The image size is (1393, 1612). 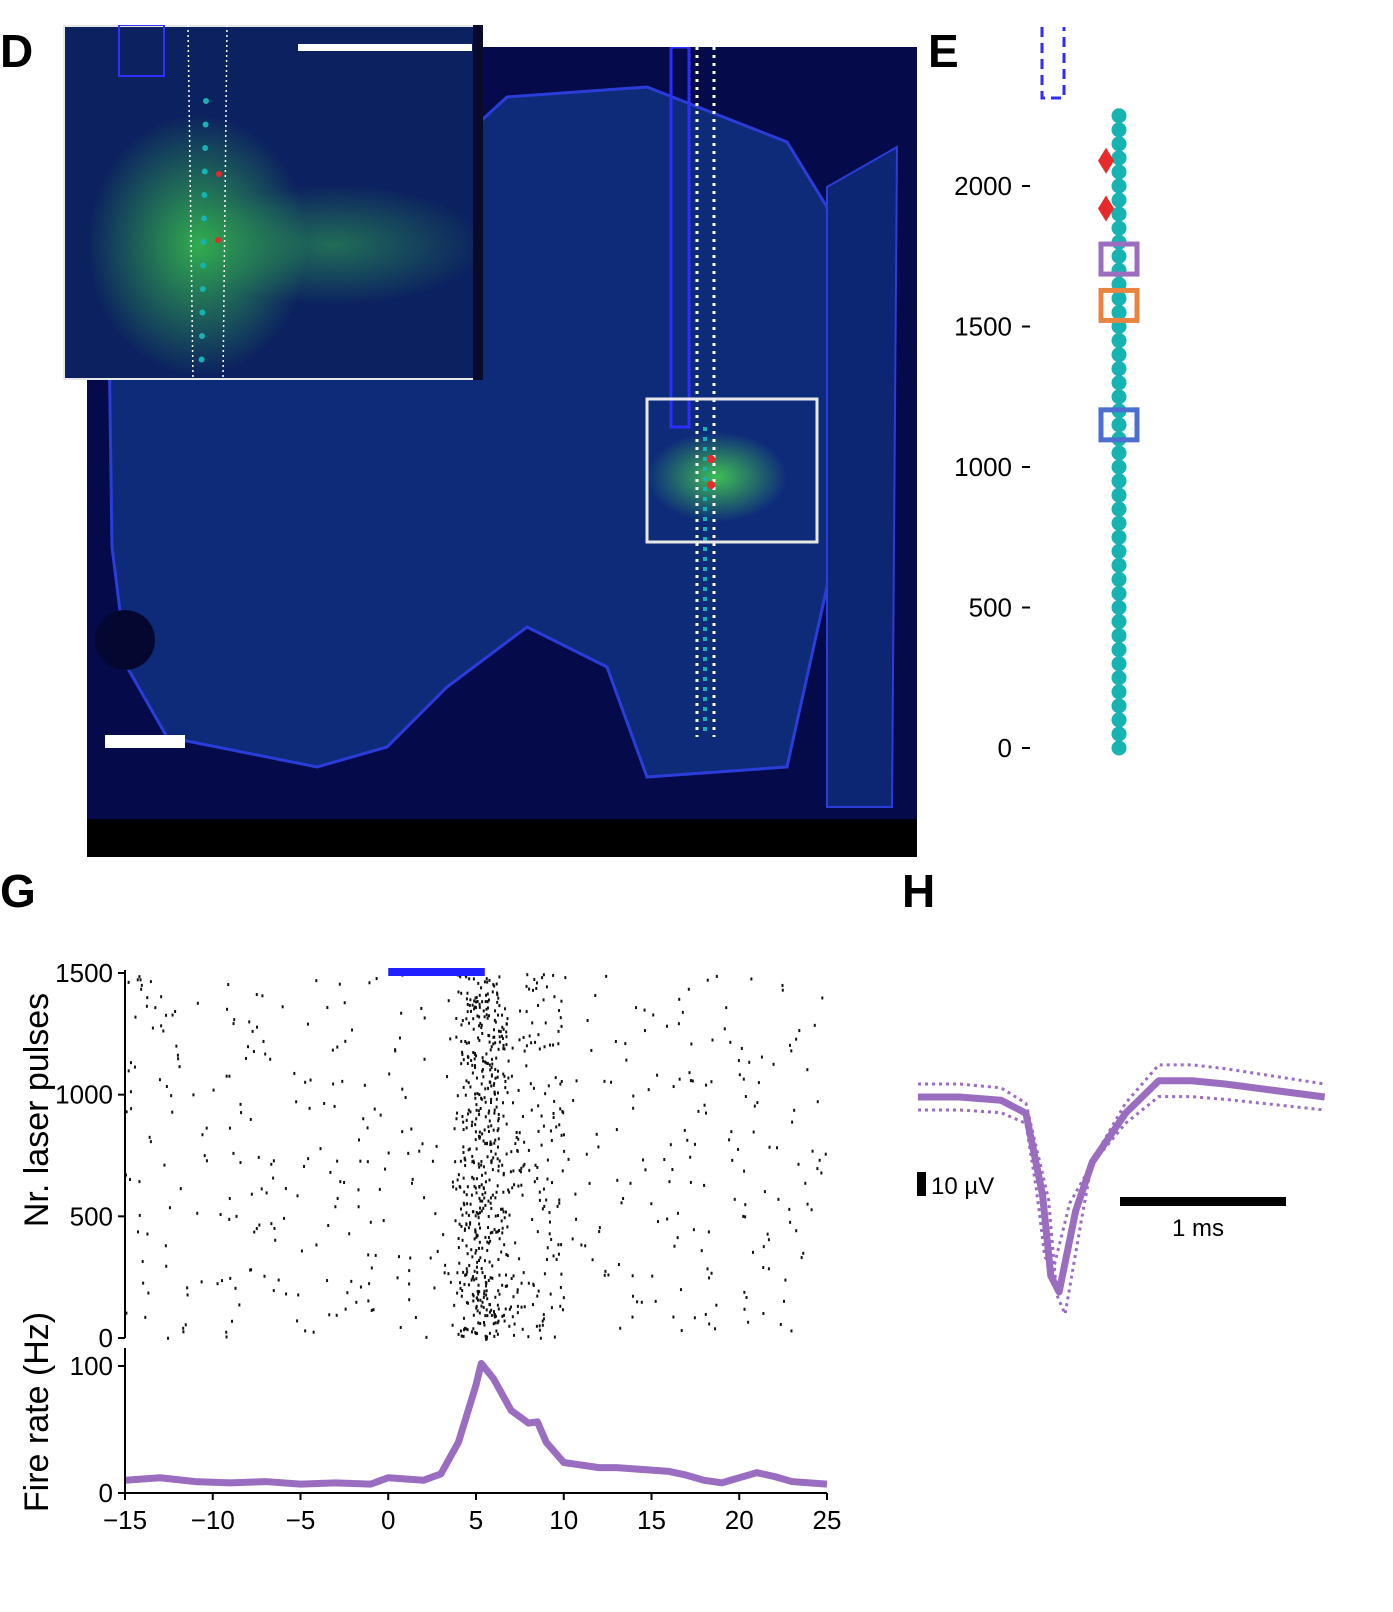 I want to click on red-unit-marker, so click(x=711, y=459).